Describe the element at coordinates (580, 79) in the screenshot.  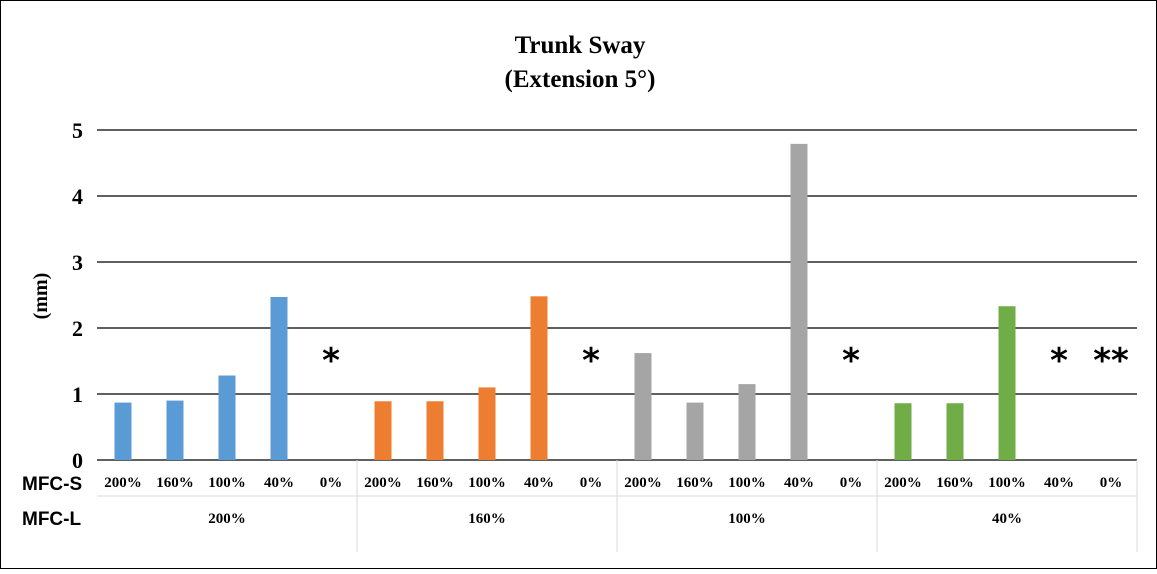
I see `chart-subtitle: (Extension 5°)` at that location.